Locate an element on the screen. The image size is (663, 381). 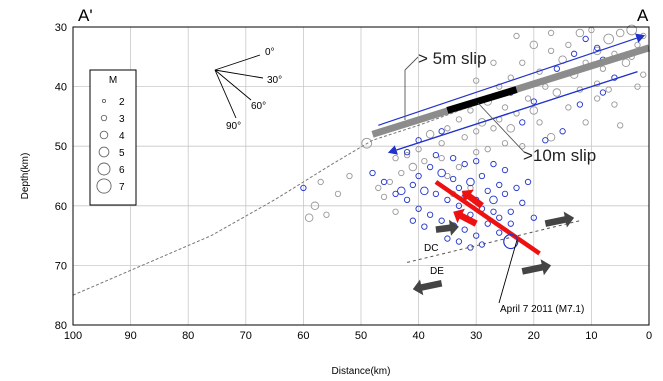
slip-10m-label: >10m slip is located at coordinates (559, 155).